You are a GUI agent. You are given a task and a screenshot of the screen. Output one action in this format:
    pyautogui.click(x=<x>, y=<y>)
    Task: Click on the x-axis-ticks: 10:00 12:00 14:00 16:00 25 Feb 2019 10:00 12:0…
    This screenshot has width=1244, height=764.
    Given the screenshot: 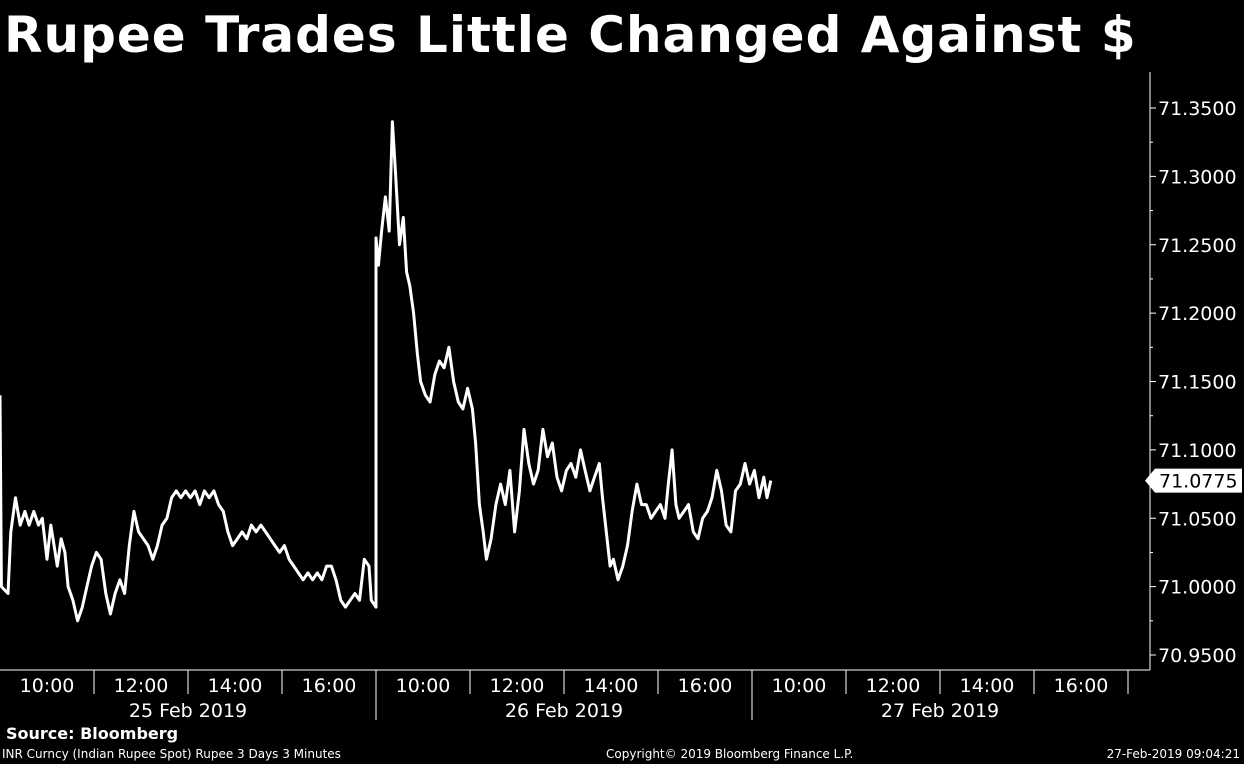 What is the action you would take?
    pyautogui.click(x=574, y=696)
    